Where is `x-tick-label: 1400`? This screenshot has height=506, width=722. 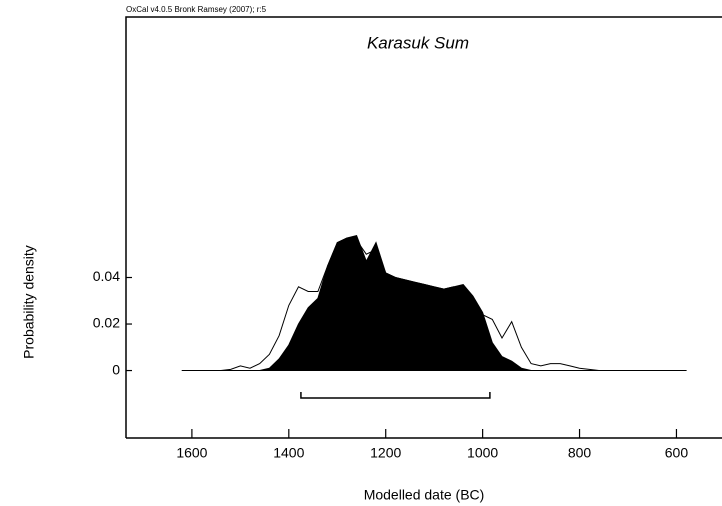 x-tick-label: 1400 is located at coordinates (288, 453).